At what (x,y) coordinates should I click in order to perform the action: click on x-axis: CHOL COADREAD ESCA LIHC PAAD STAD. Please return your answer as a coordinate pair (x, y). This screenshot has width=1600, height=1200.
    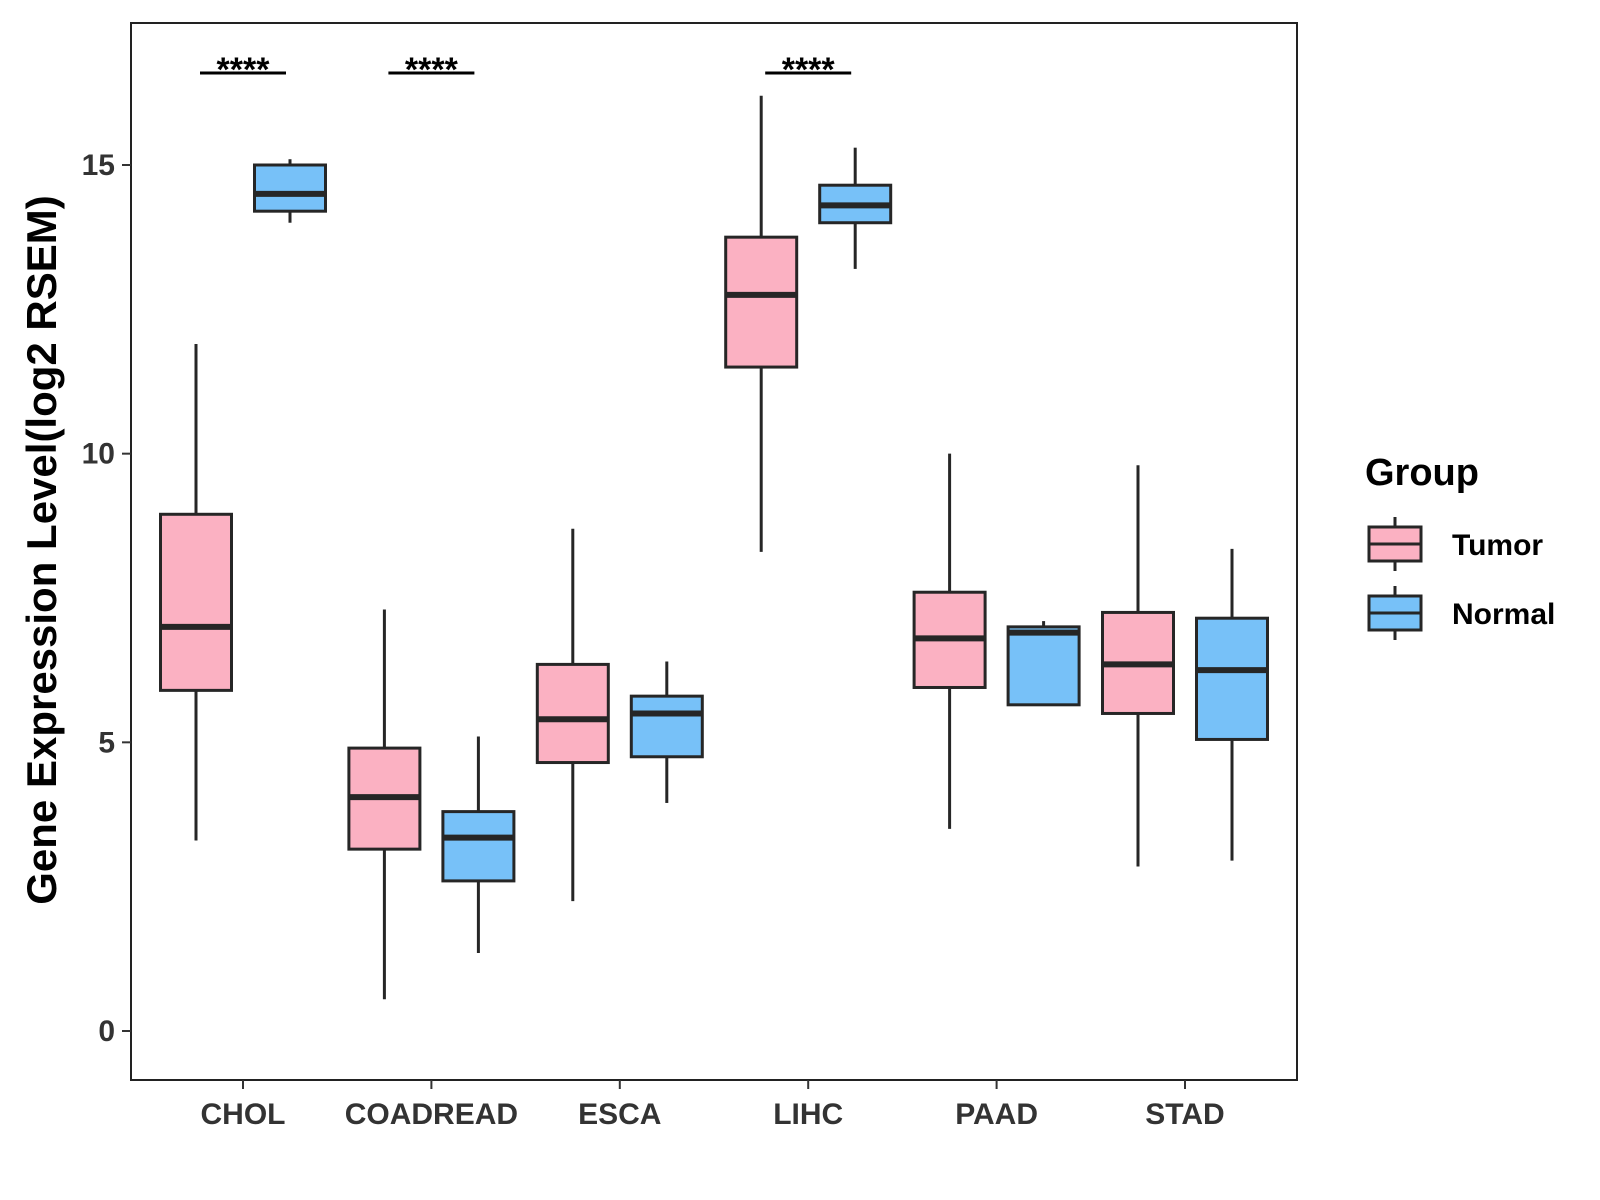
    Looking at the image, I should click on (713, 1105).